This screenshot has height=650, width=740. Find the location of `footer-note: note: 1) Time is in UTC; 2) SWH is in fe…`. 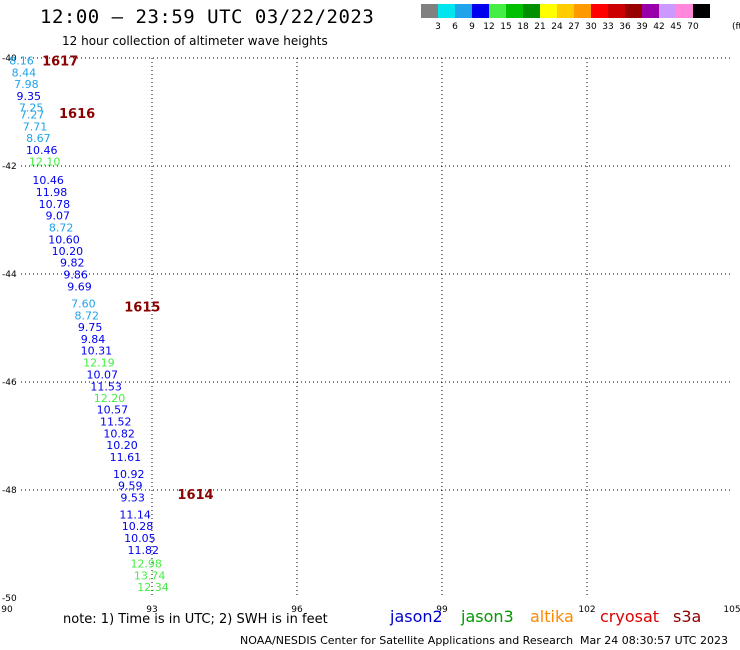

footer-note: note: 1) Time is in UTC; 2) SWH is in fe… is located at coordinates (195, 619).